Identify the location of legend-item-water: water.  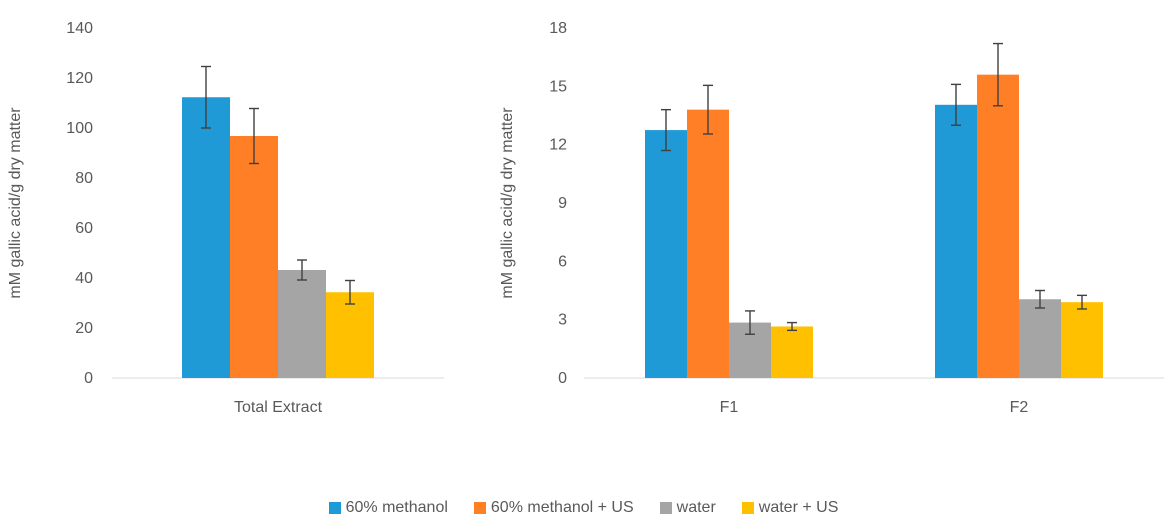
(687, 508).